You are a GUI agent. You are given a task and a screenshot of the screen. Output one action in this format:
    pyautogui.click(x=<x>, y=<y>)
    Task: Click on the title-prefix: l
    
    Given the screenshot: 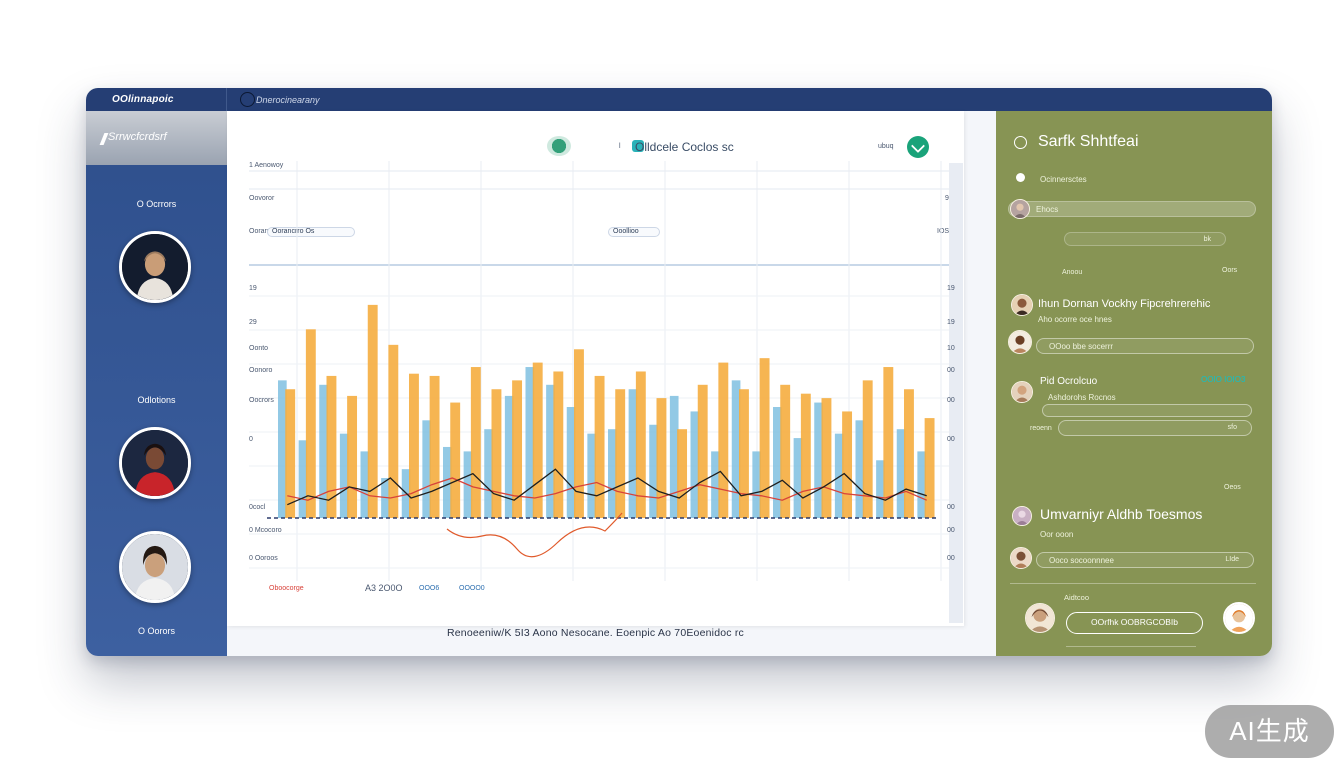 What is the action you would take?
    pyautogui.click(x=620, y=146)
    